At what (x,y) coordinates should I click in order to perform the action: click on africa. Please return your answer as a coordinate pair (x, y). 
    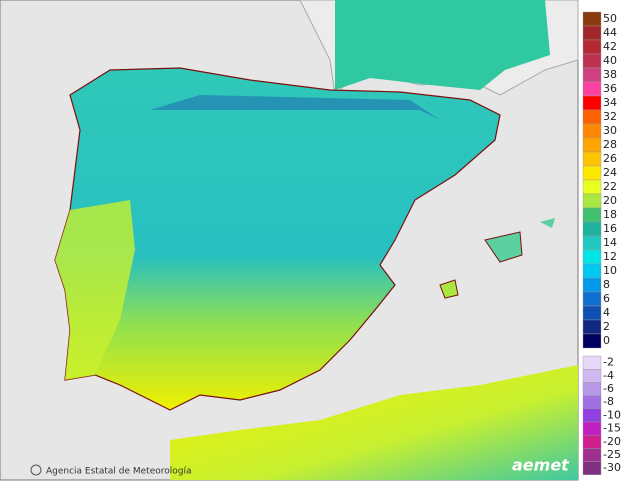
    Looking at the image, I should click on (374, 422).